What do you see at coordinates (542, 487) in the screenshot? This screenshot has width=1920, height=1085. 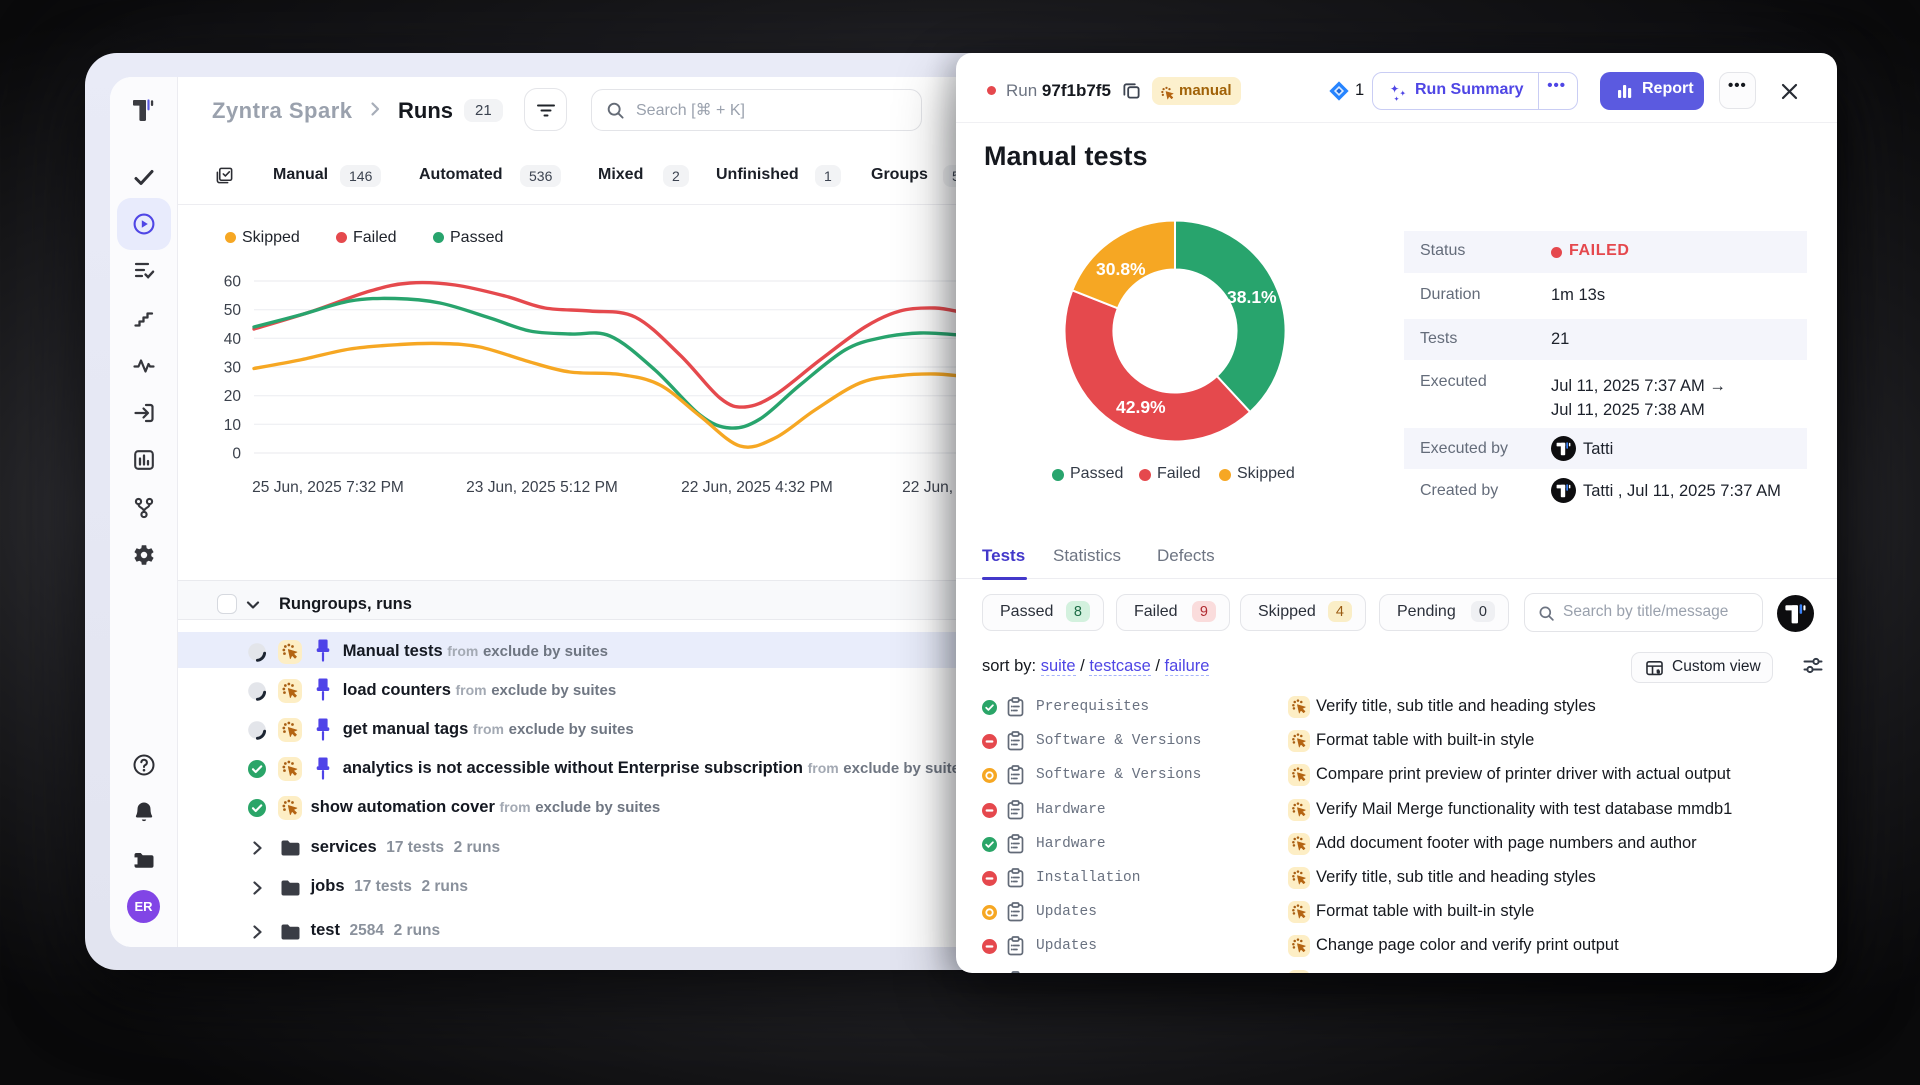 I see `svg-text: 23 Jun, 2025 5:12 PM` at bounding box center [542, 487].